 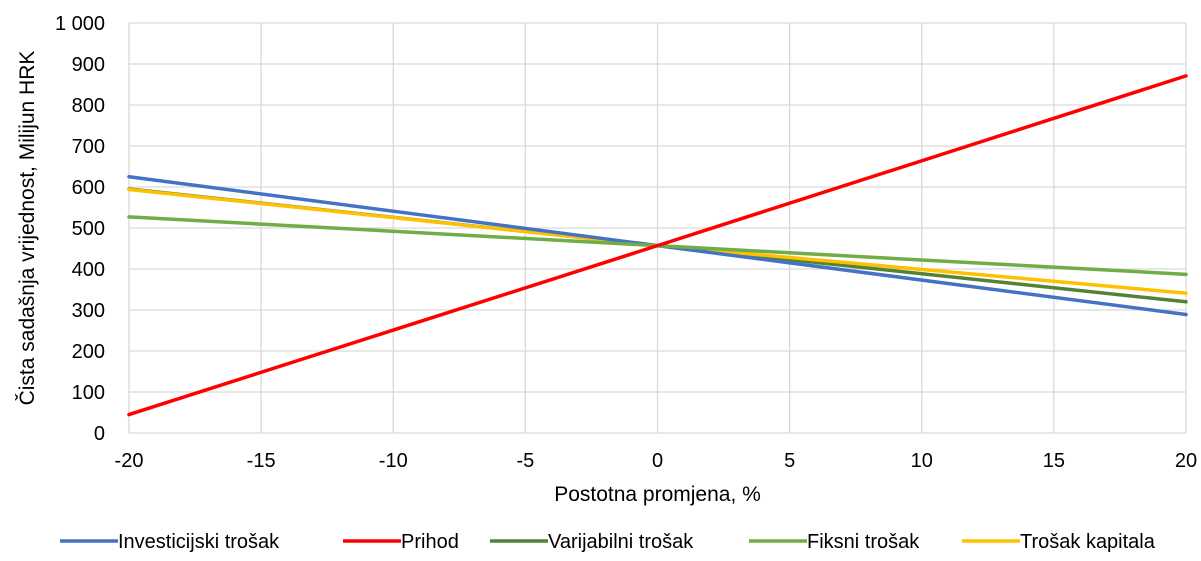 I want to click on y-axis-title: Čista sadašnja vrijednost, Milijun HRK, so click(x=27, y=228).